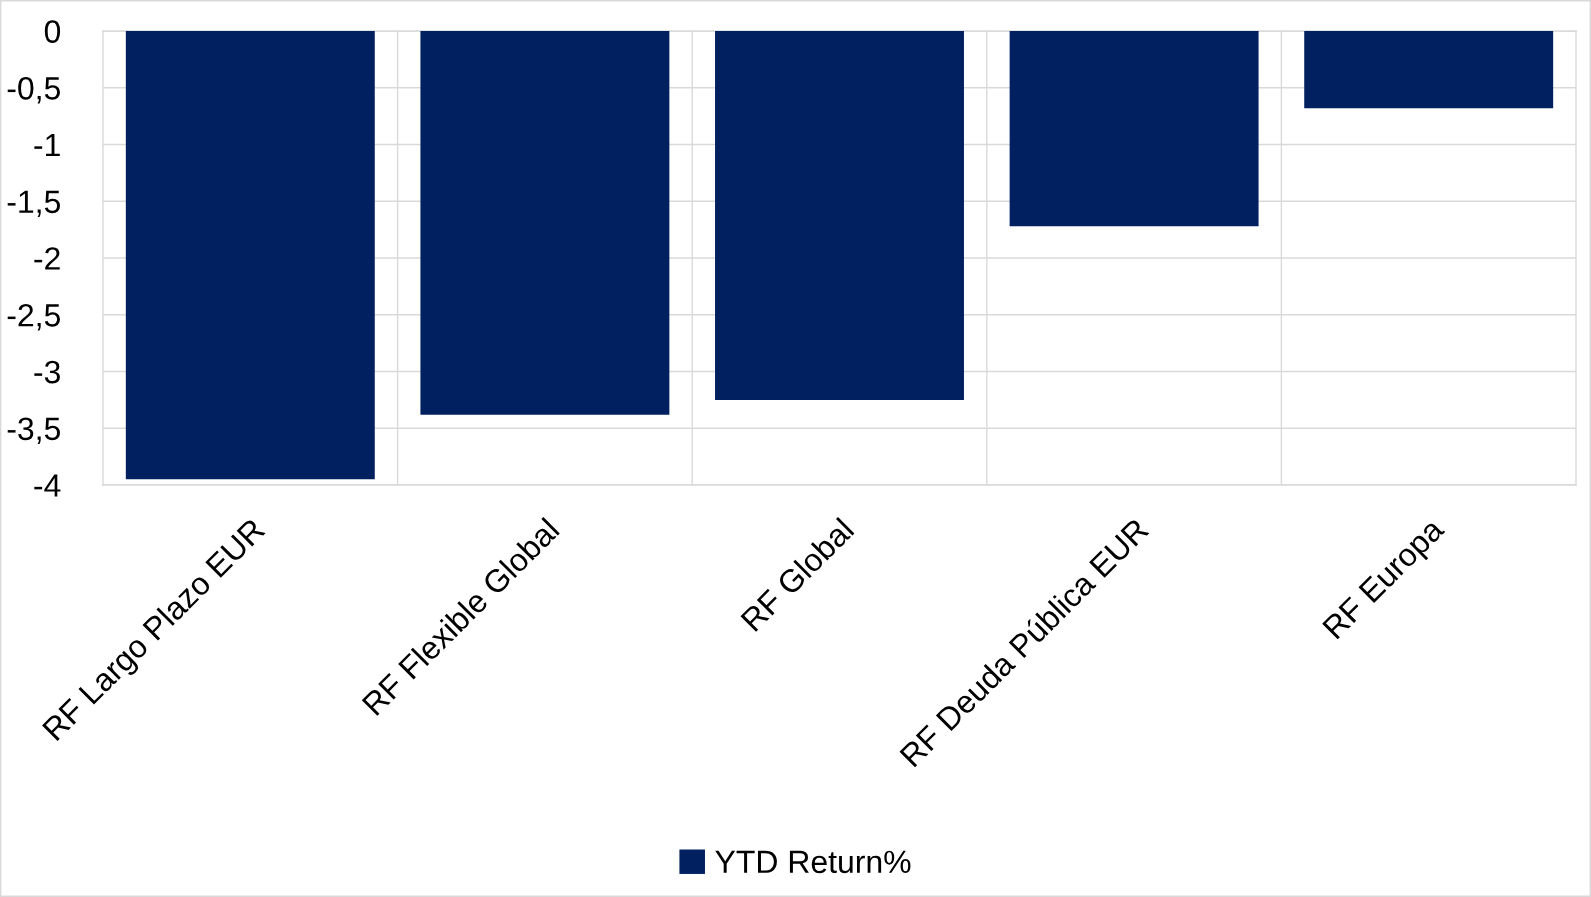  I want to click on y-tick-label: -0,5, so click(33, 90).